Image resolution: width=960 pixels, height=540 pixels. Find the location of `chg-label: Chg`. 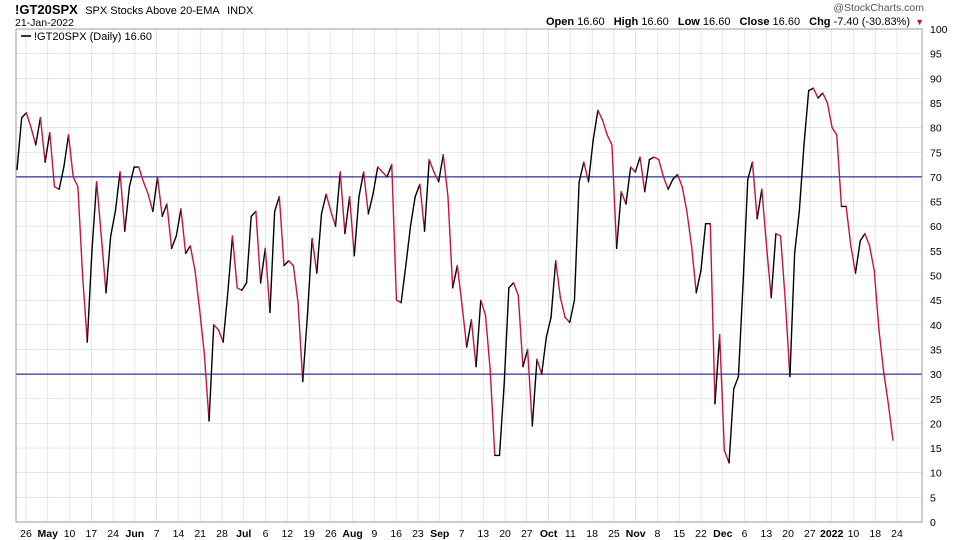

chg-label: Chg is located at coordinates (820, 22).